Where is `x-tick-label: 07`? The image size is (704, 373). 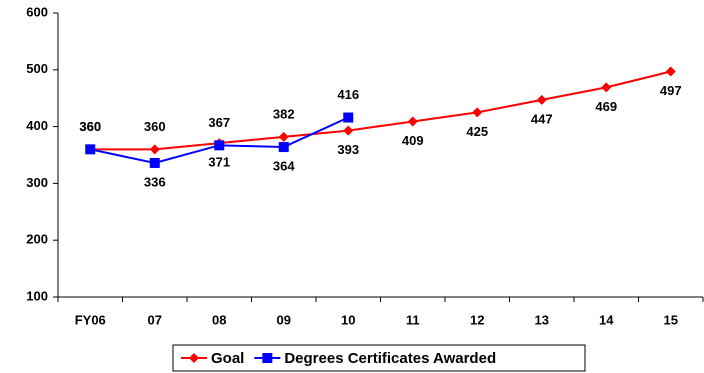 x-tick-label: 07 is located at coordinates (155, 319).